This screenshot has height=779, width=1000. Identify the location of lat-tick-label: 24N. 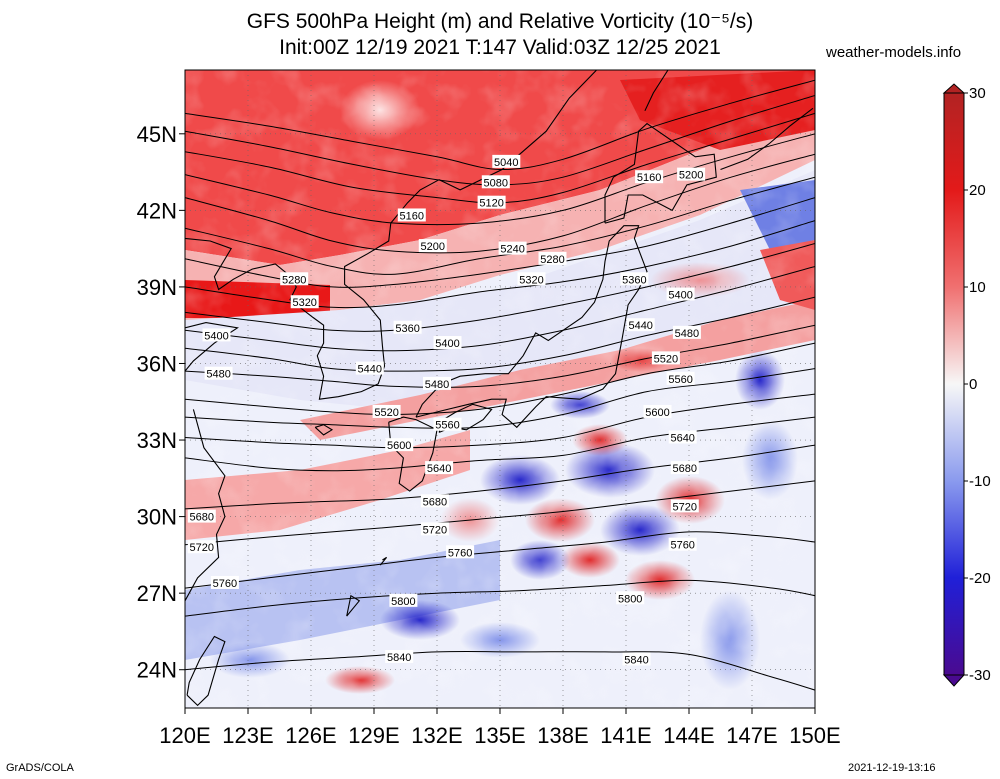
(157, 670).